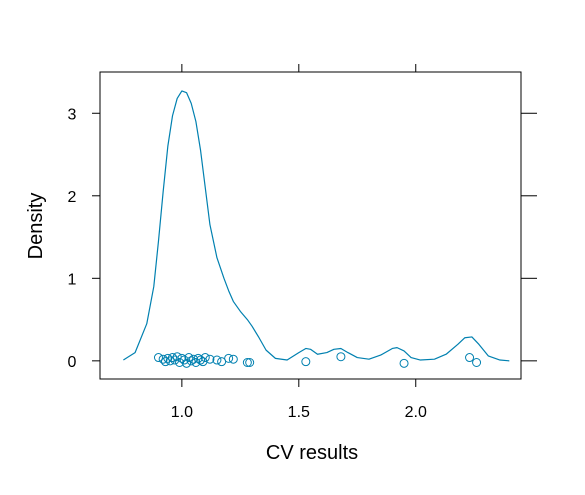  Describe the element at coordinates (182, 412) in the screenshot. I see `x-tick-label: 1.0` at that location.